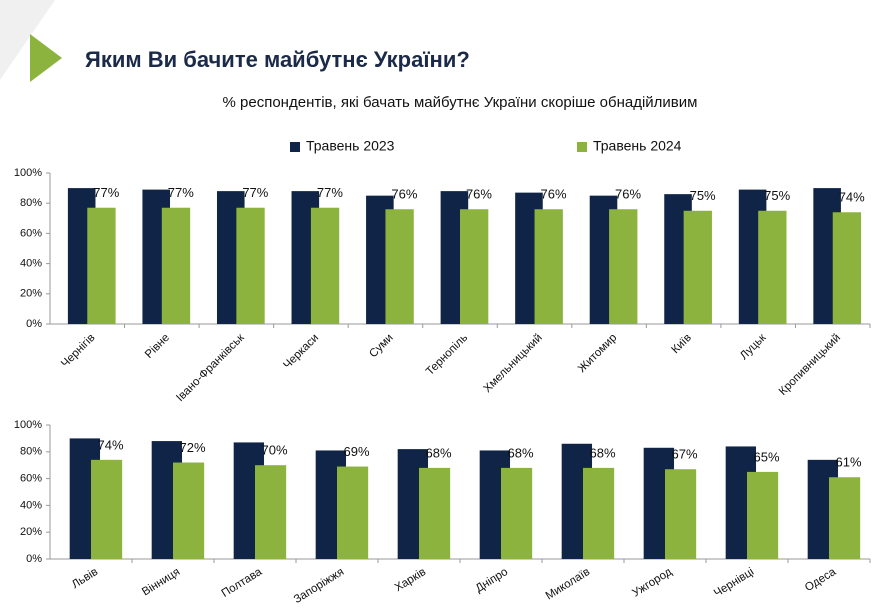  What do you see at coordinates (85, 578) in the screenshot?
I see `x-tick-label: Львів` at bounding box center [85, 578].